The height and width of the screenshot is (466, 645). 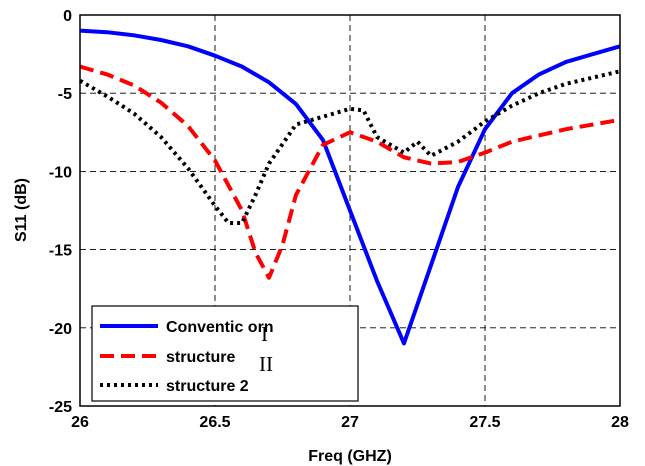 What do you see at coordinates (620, 422) in the screenshot?
I see `x-tick-label-4: 28` at bounding box center [620, 422].